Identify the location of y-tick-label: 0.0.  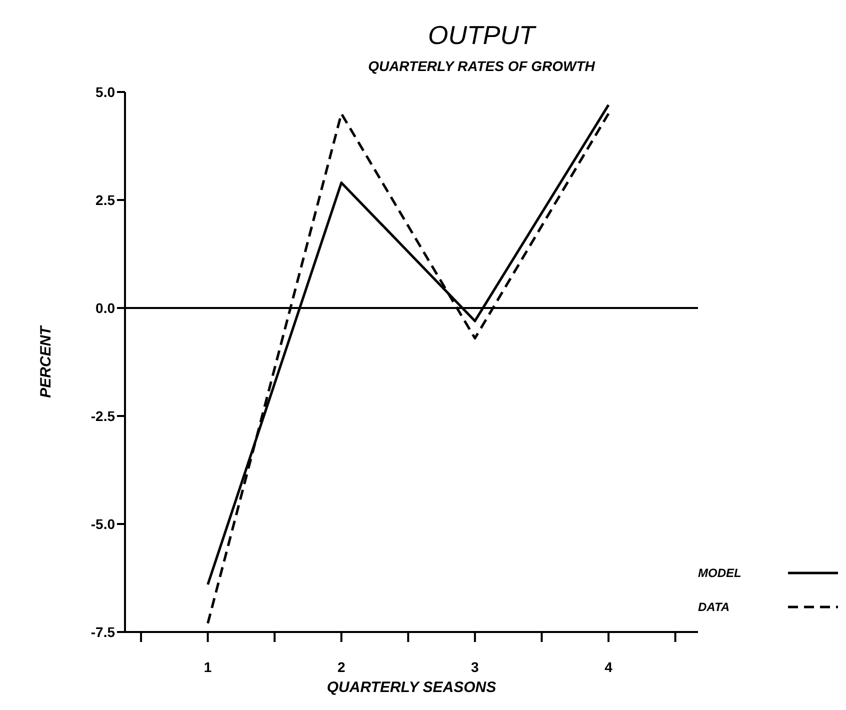
(106, 308).